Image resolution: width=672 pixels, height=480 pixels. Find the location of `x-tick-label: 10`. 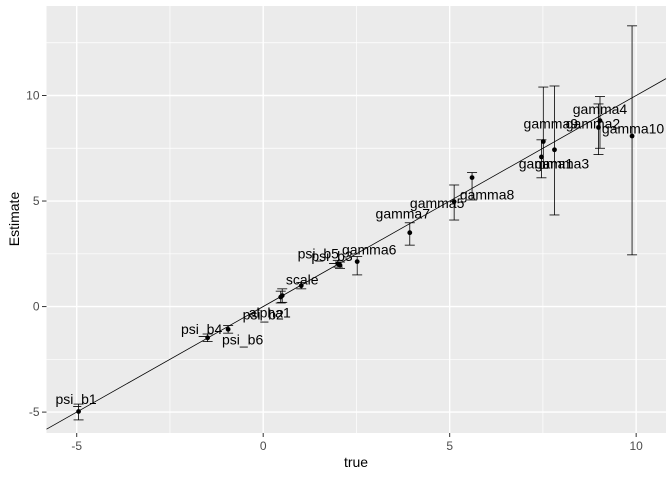

x-tick-label: 10 is located at coordinates (636, 446).